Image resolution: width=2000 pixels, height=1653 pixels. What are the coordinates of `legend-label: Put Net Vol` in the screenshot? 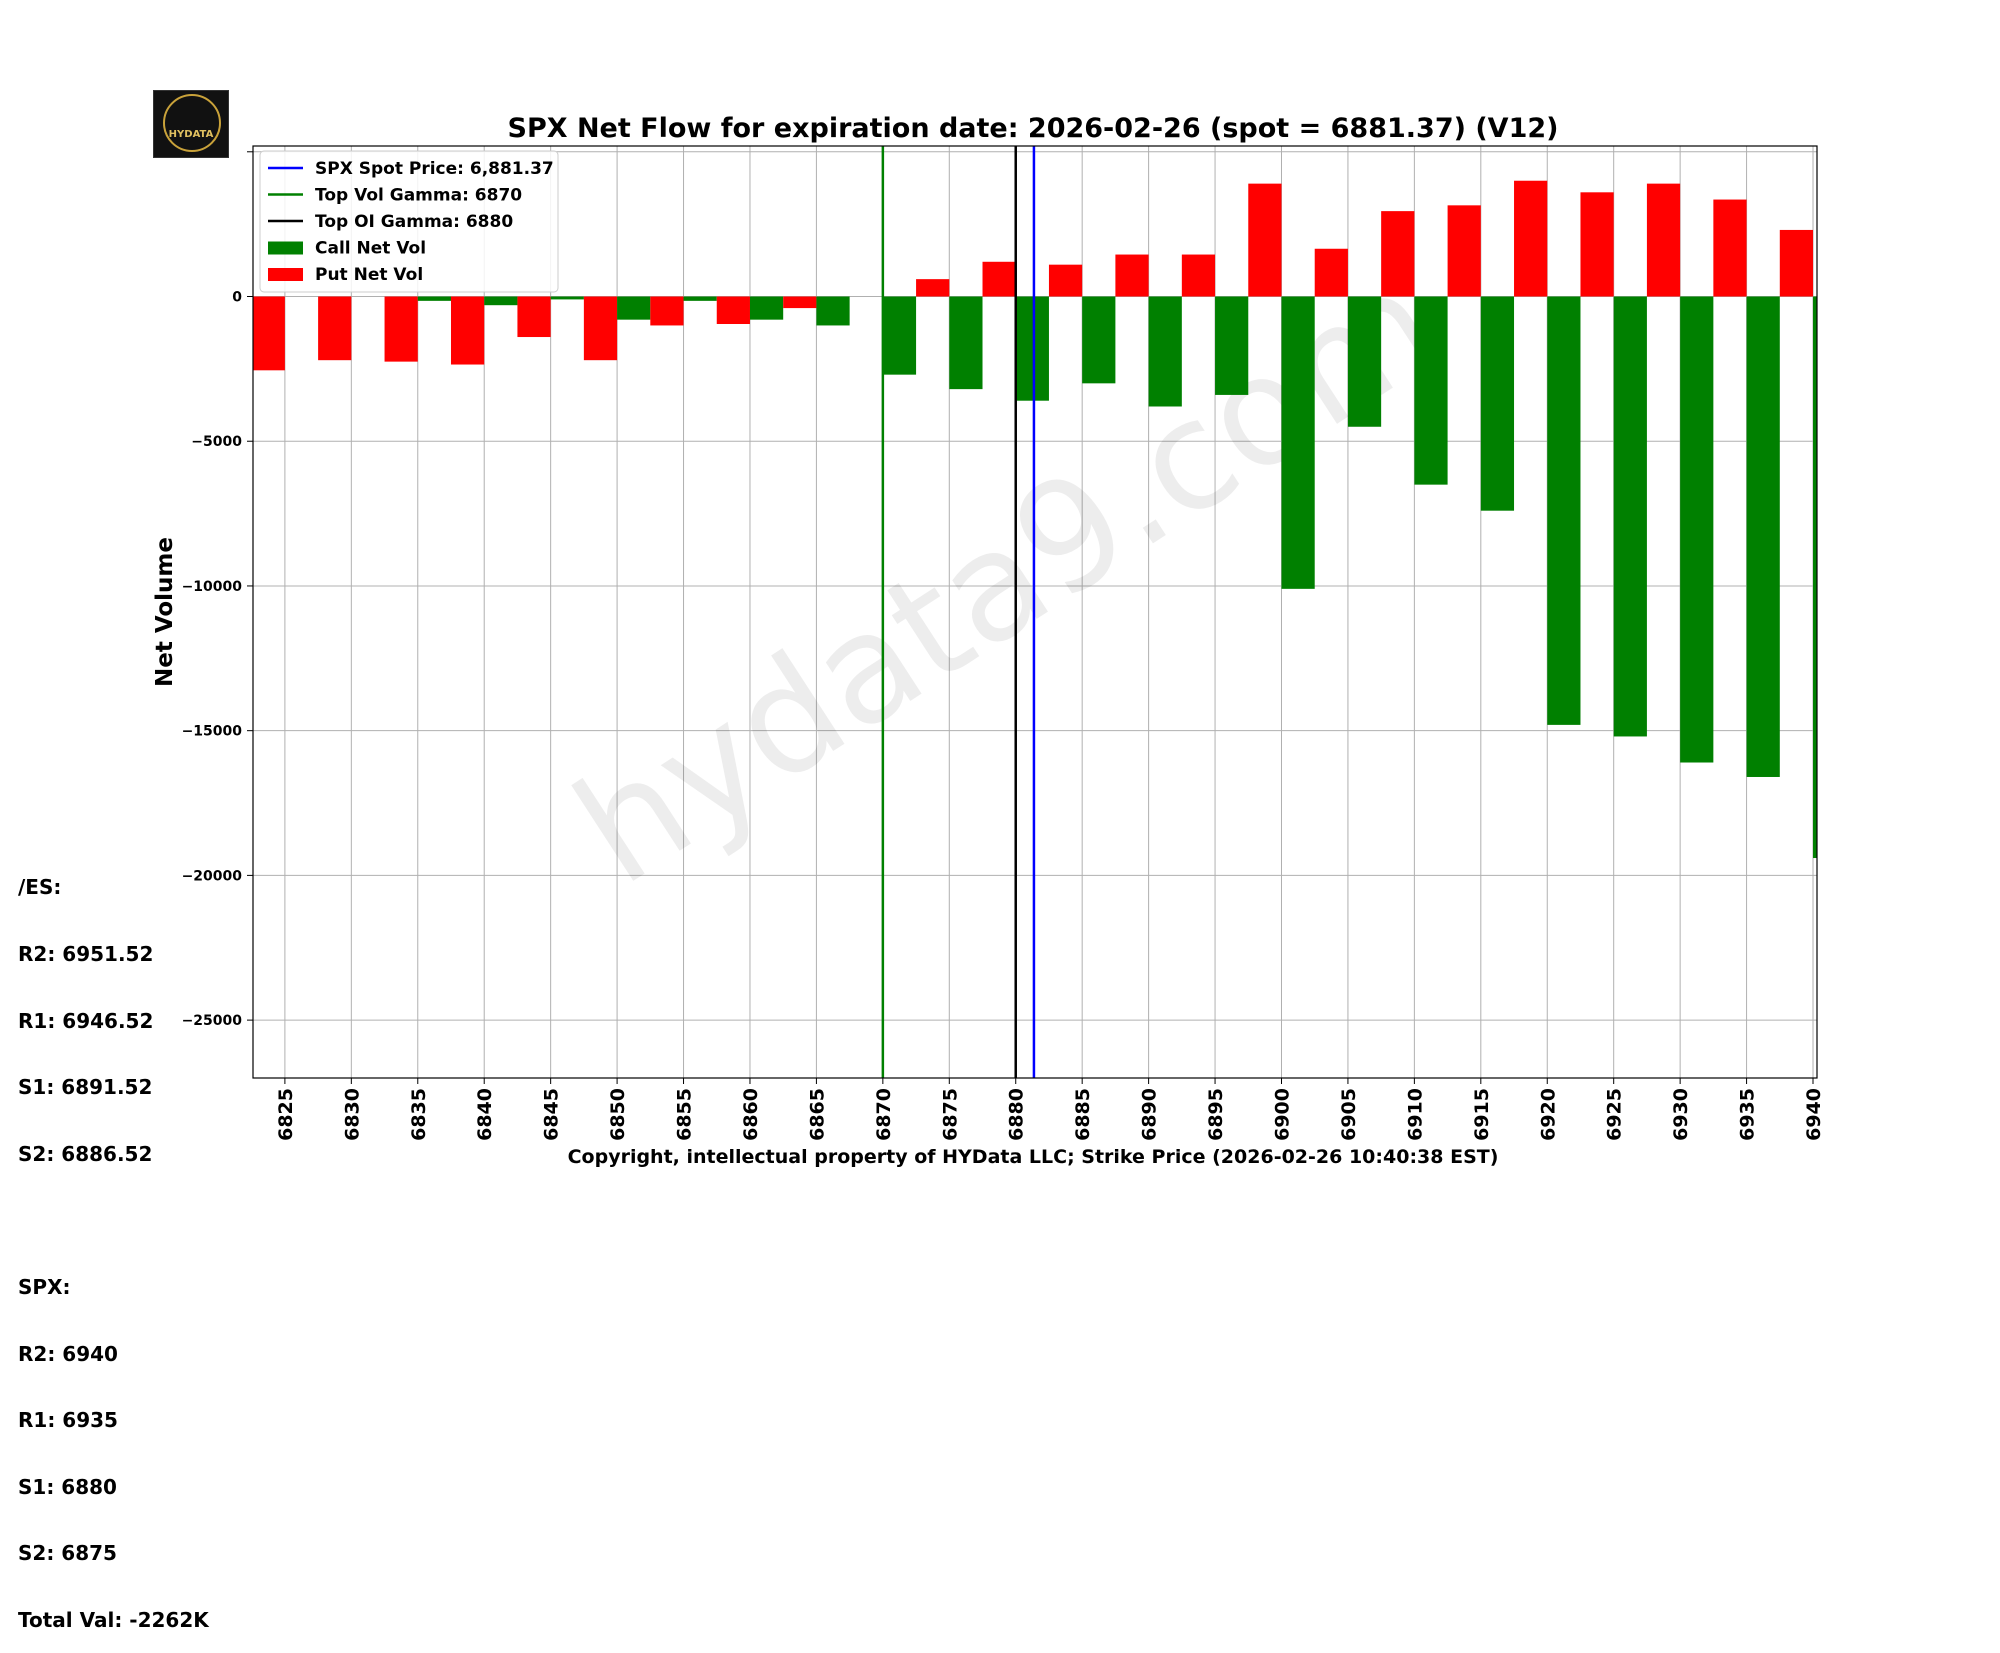 It's located at (369, 275).